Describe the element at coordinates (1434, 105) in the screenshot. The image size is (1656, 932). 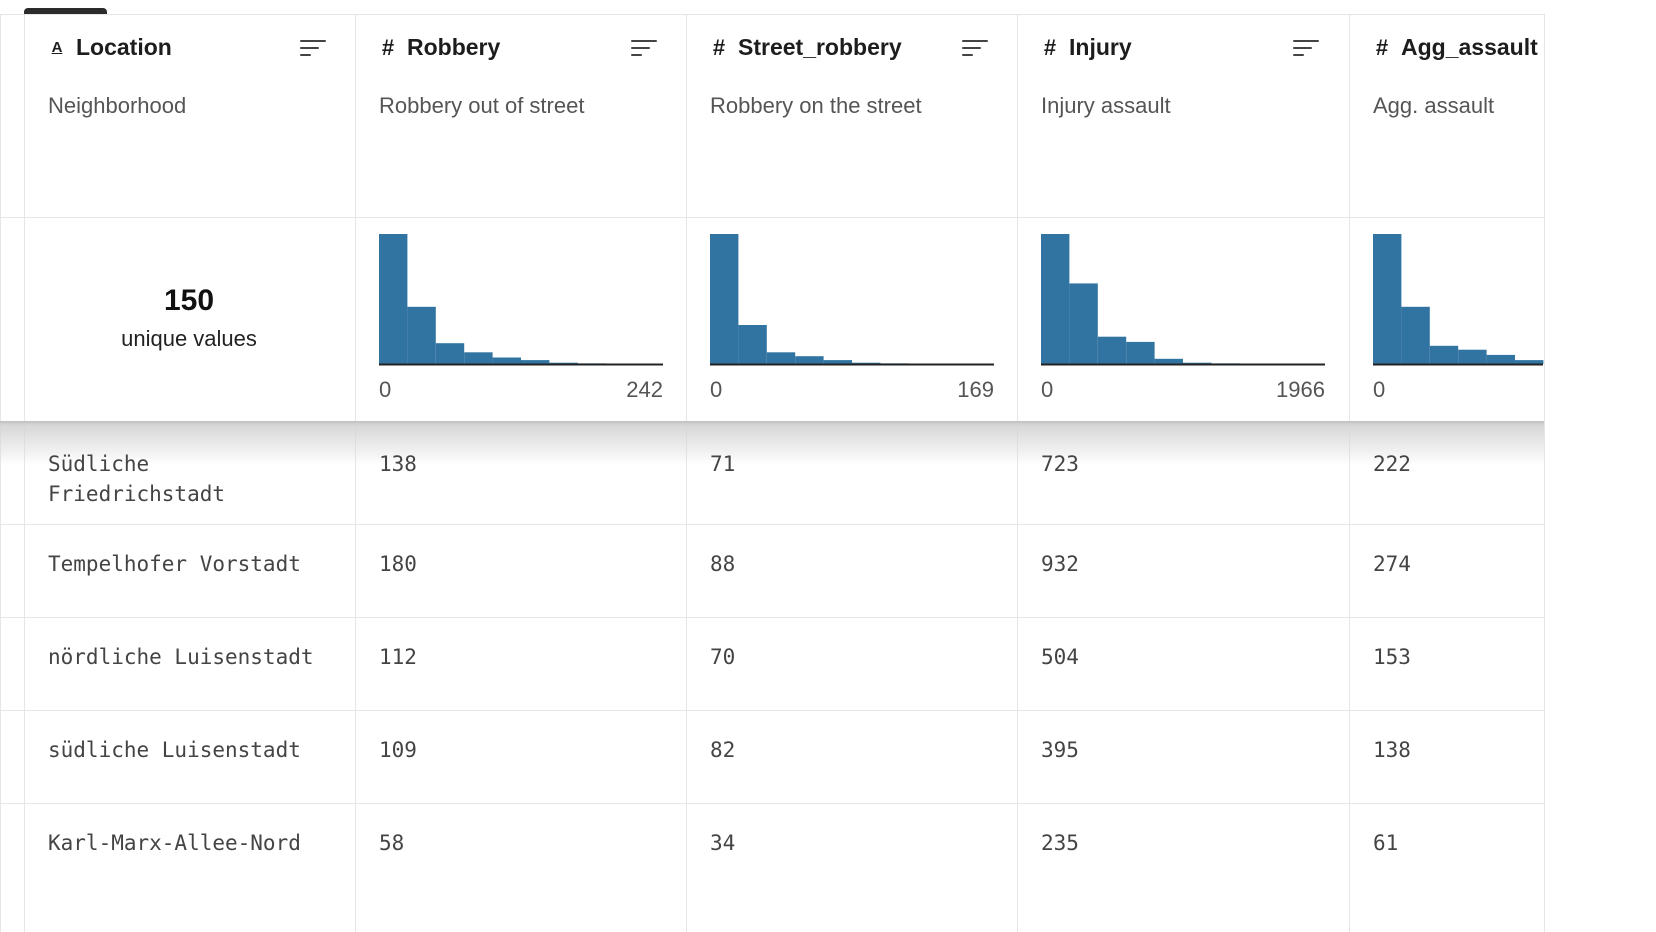
I see `column-agg-assault-description: Agg. assault` at that location.